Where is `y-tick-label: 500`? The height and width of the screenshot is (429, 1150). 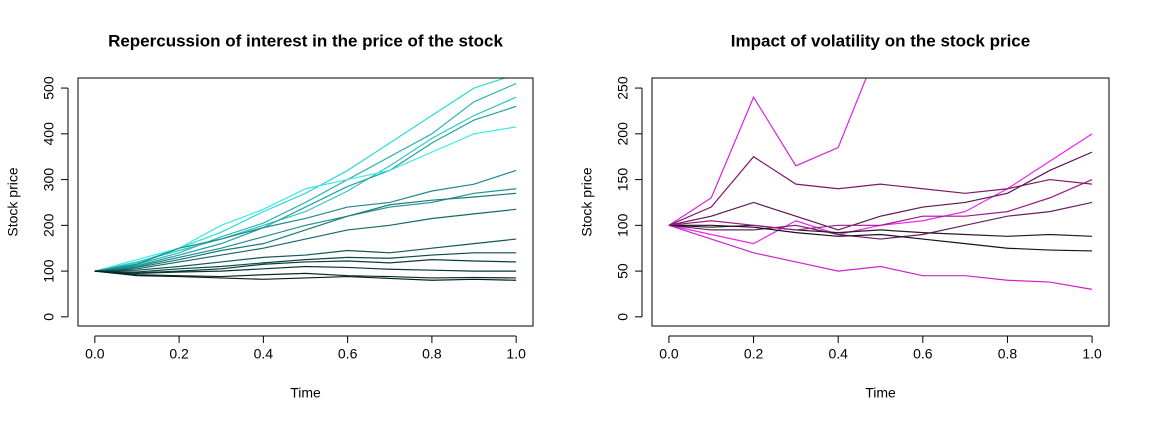
y-tick-label: 500 is located at coordinates (49, 88).